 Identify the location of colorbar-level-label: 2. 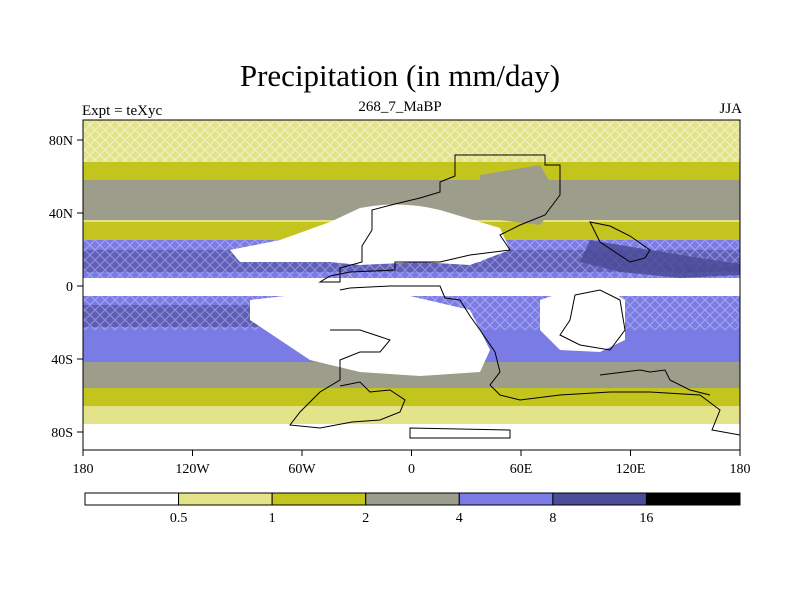
(365, 518).